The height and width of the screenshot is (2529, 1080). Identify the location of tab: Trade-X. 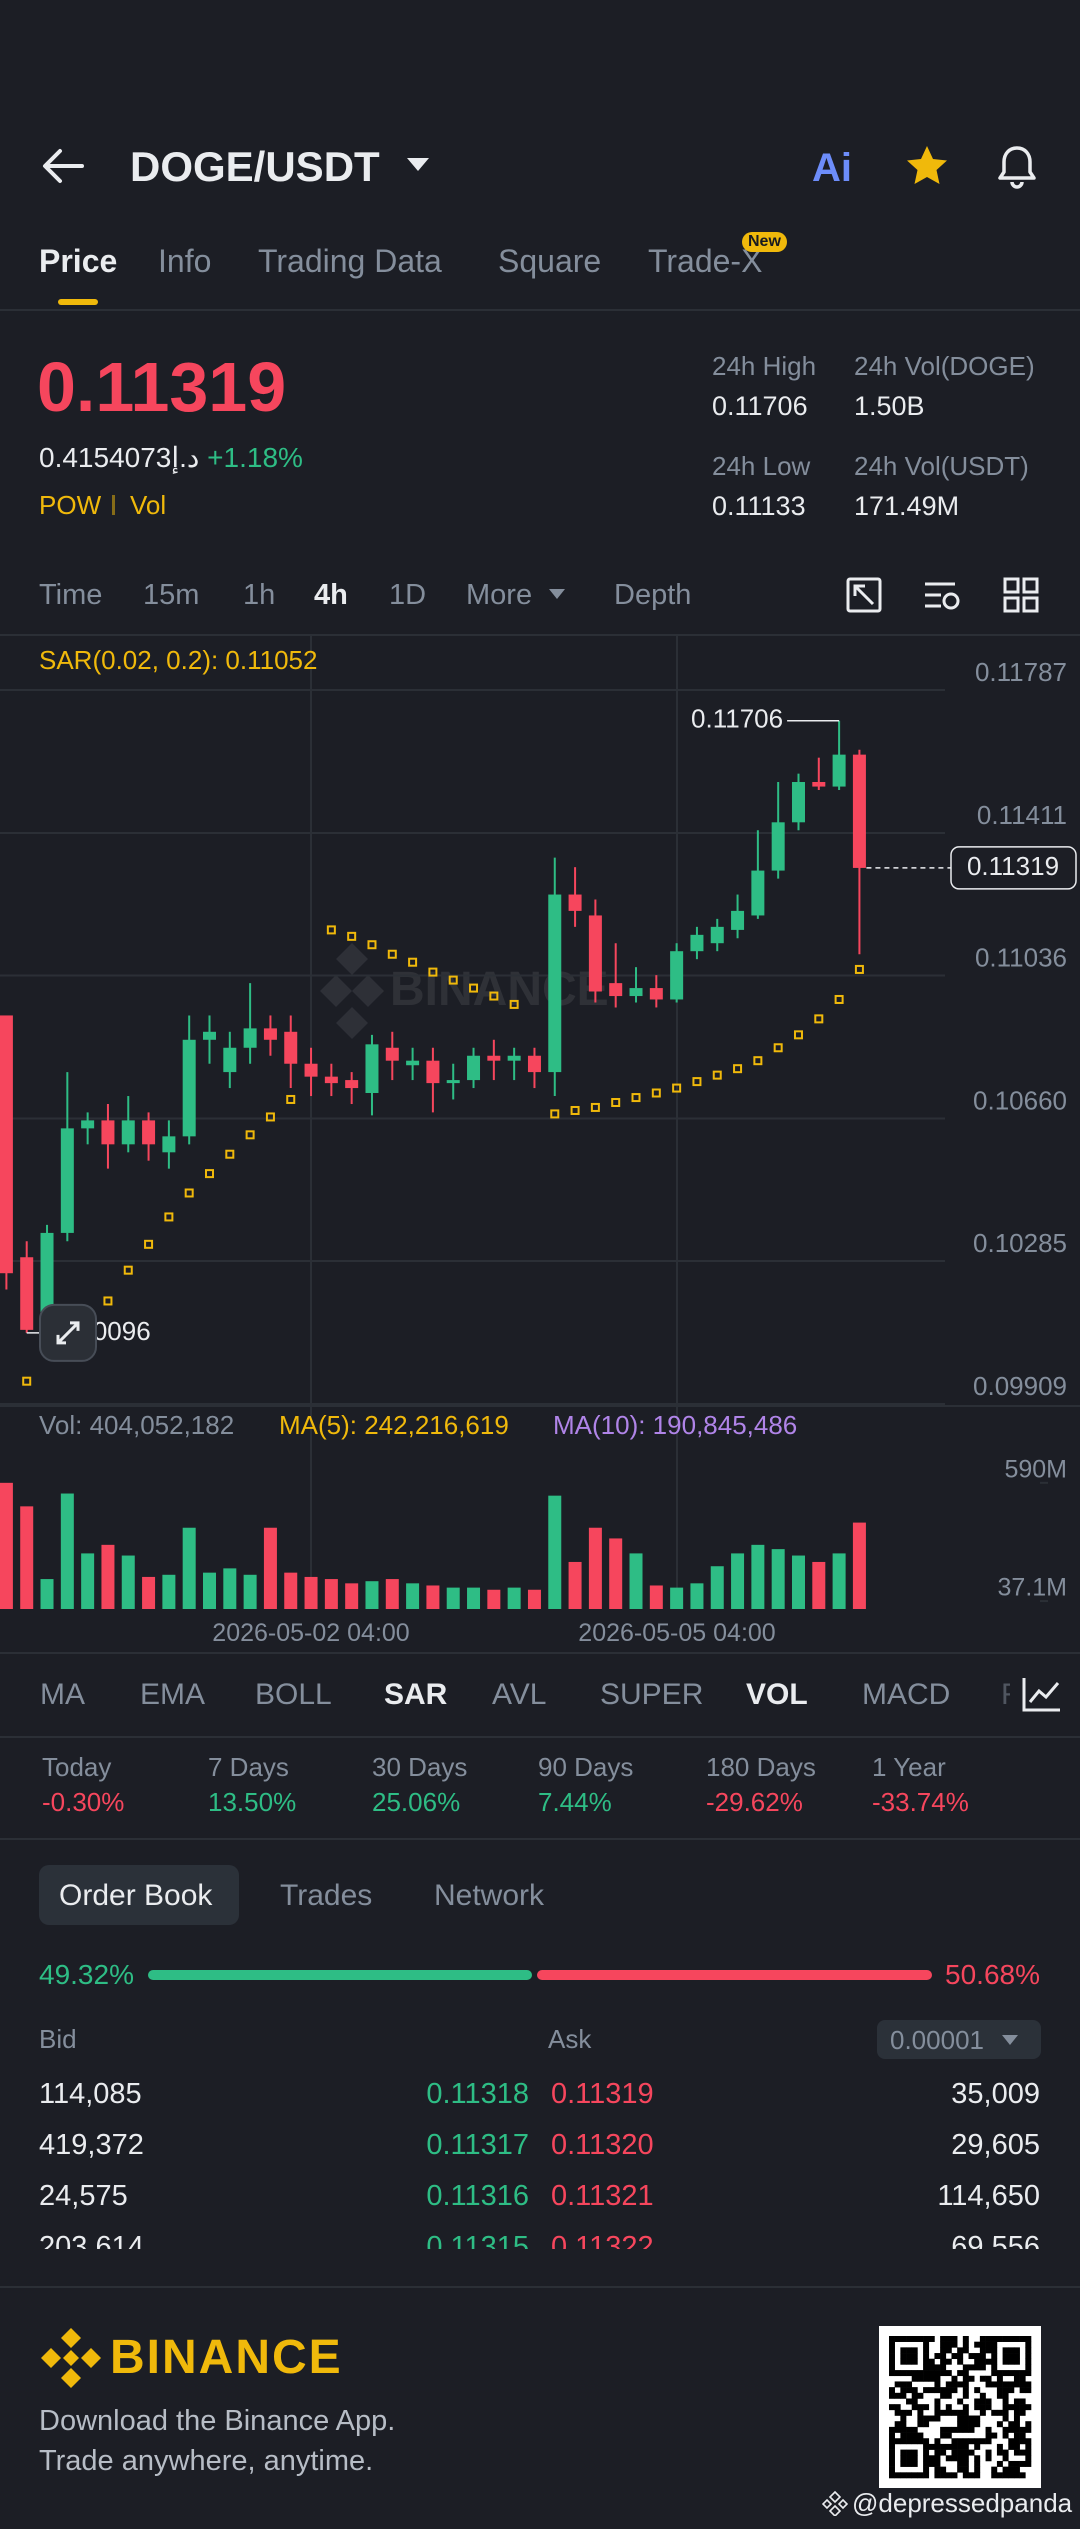
(705, 261).